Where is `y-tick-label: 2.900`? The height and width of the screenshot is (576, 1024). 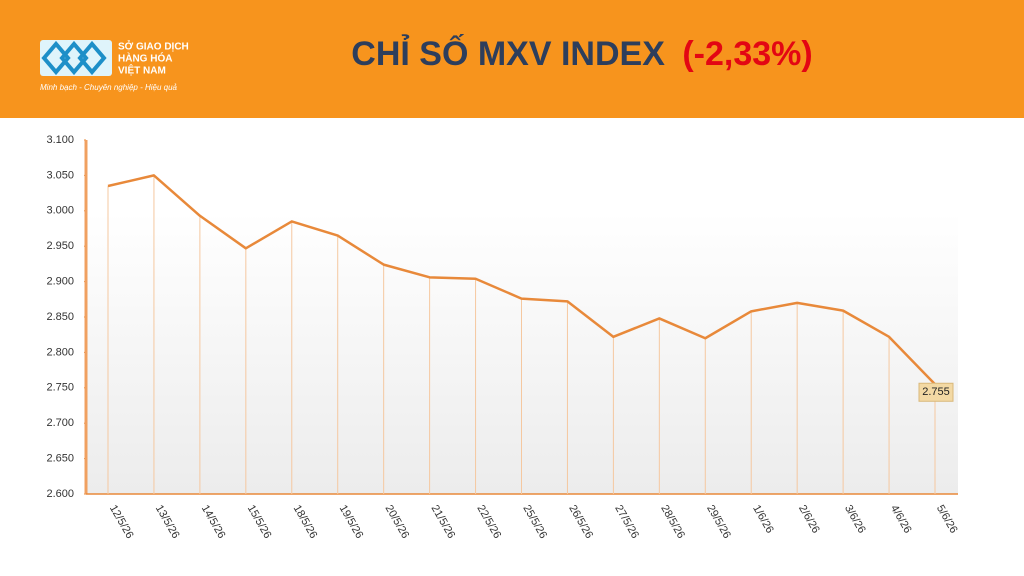
y-tick-label: 2.900 is located at coordinates (60, 282).